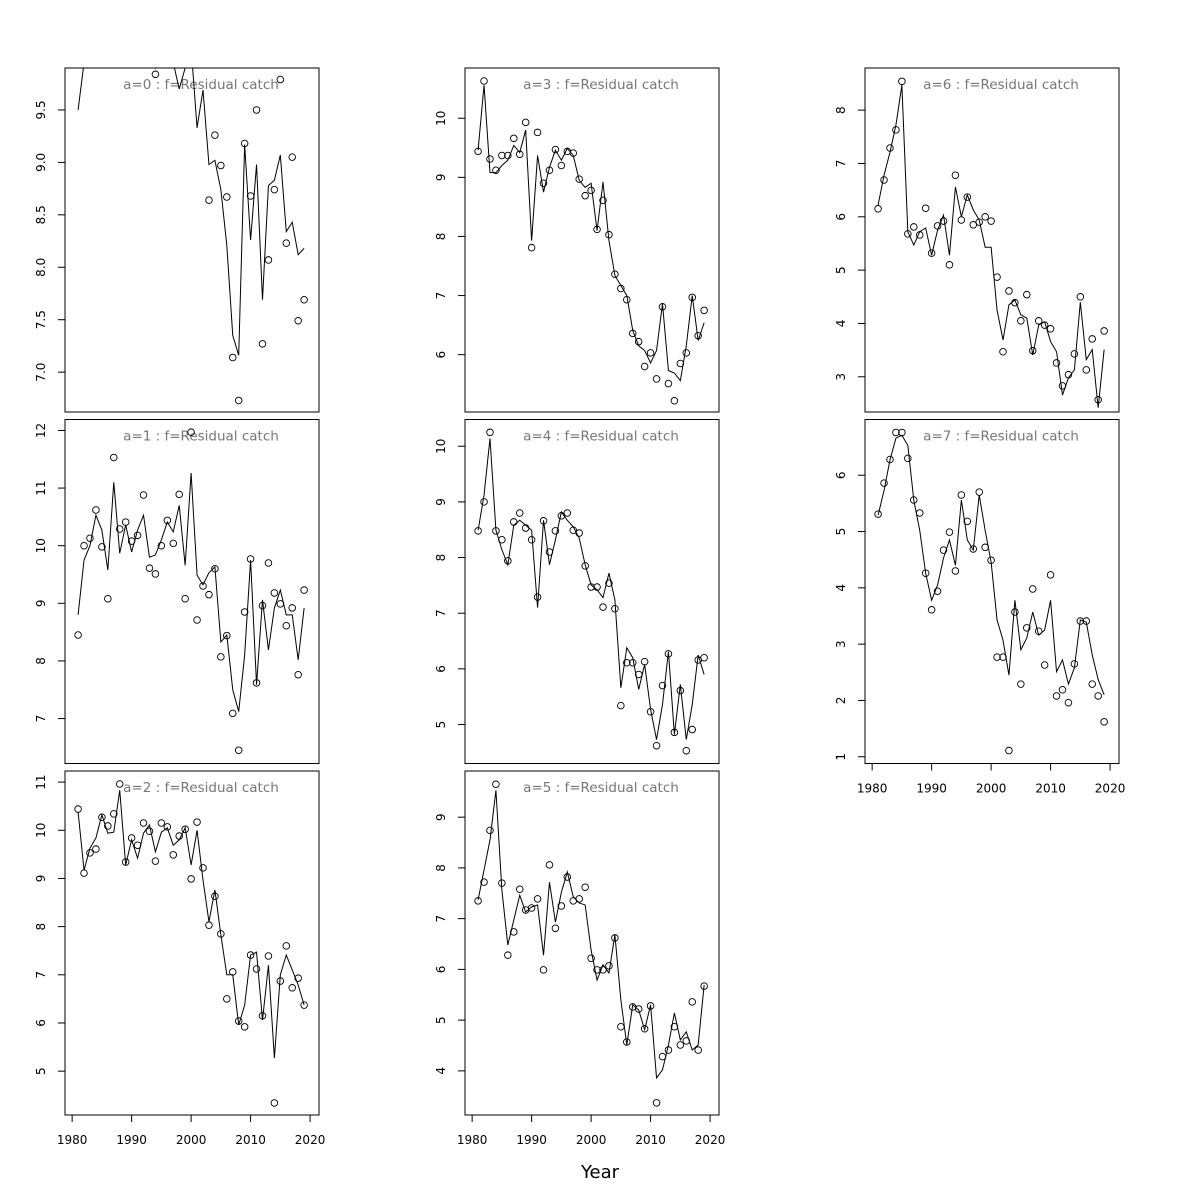 The height and width of the screenshot is (1200, 1200). Describe the element at coordinates (1001, 437) in the screenshot. I see `panel-title: a=7 : f=Residual catch` at that location.